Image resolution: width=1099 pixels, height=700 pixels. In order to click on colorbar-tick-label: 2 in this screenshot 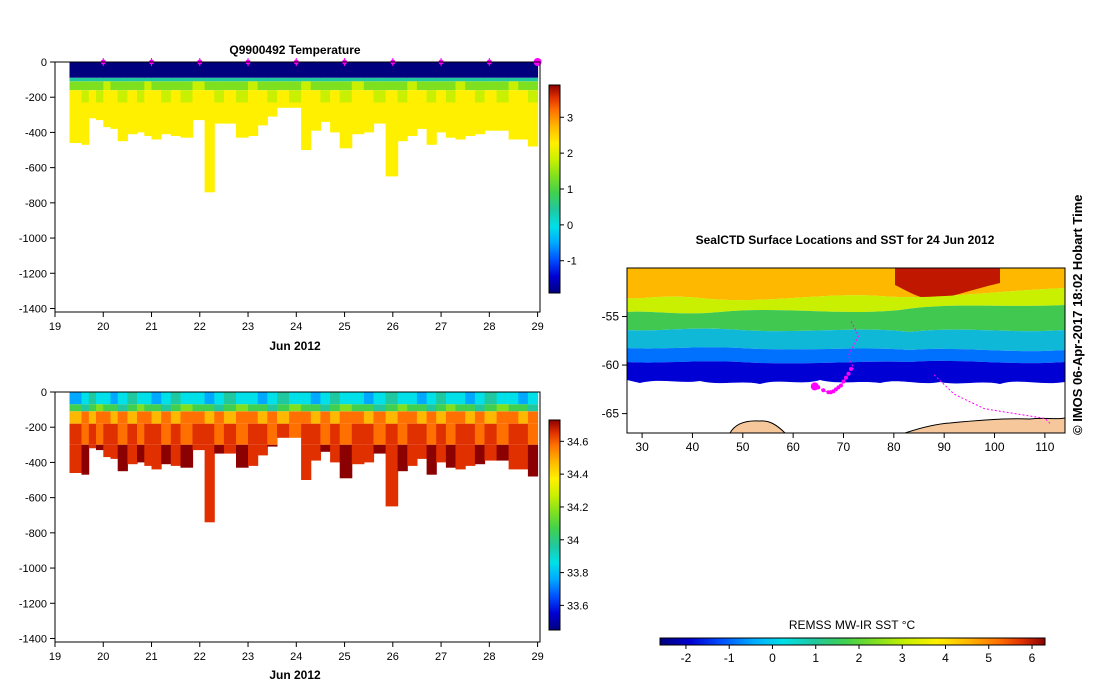, I will do `click(570, 154)`.